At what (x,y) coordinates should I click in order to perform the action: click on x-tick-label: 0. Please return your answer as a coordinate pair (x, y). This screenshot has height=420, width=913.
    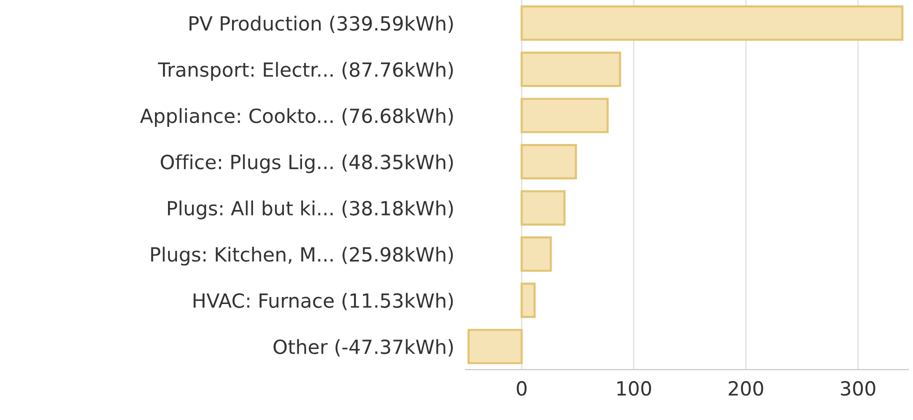
    Looking at the image, I should click on (521, 388).